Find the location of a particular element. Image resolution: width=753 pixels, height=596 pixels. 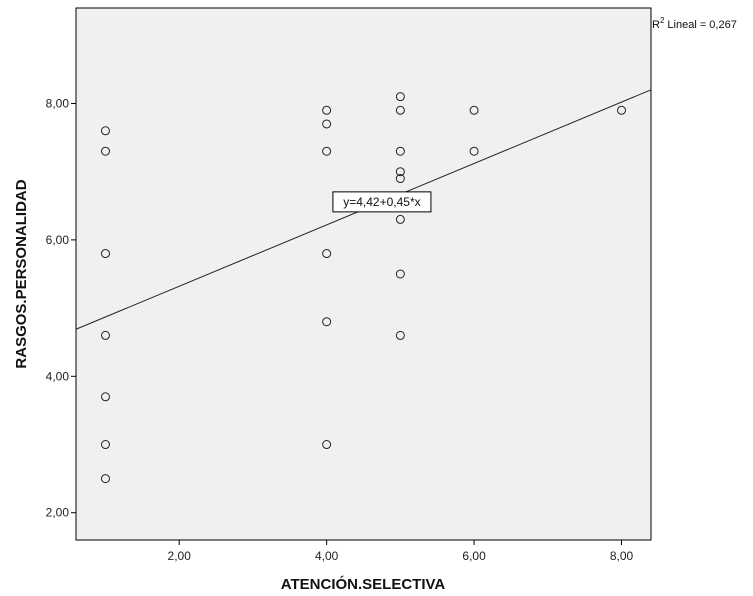

fit-equation-box: y=4,42+0,45*x is located at coordinates (382, 202).